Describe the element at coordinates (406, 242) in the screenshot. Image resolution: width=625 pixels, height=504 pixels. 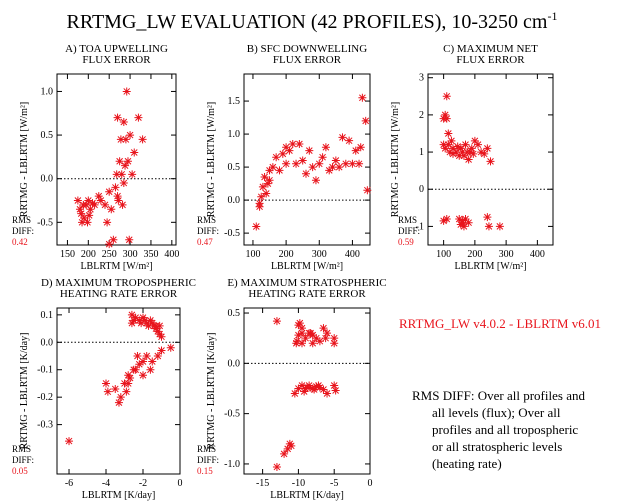
I see `rms-value: 0.59` at that location.